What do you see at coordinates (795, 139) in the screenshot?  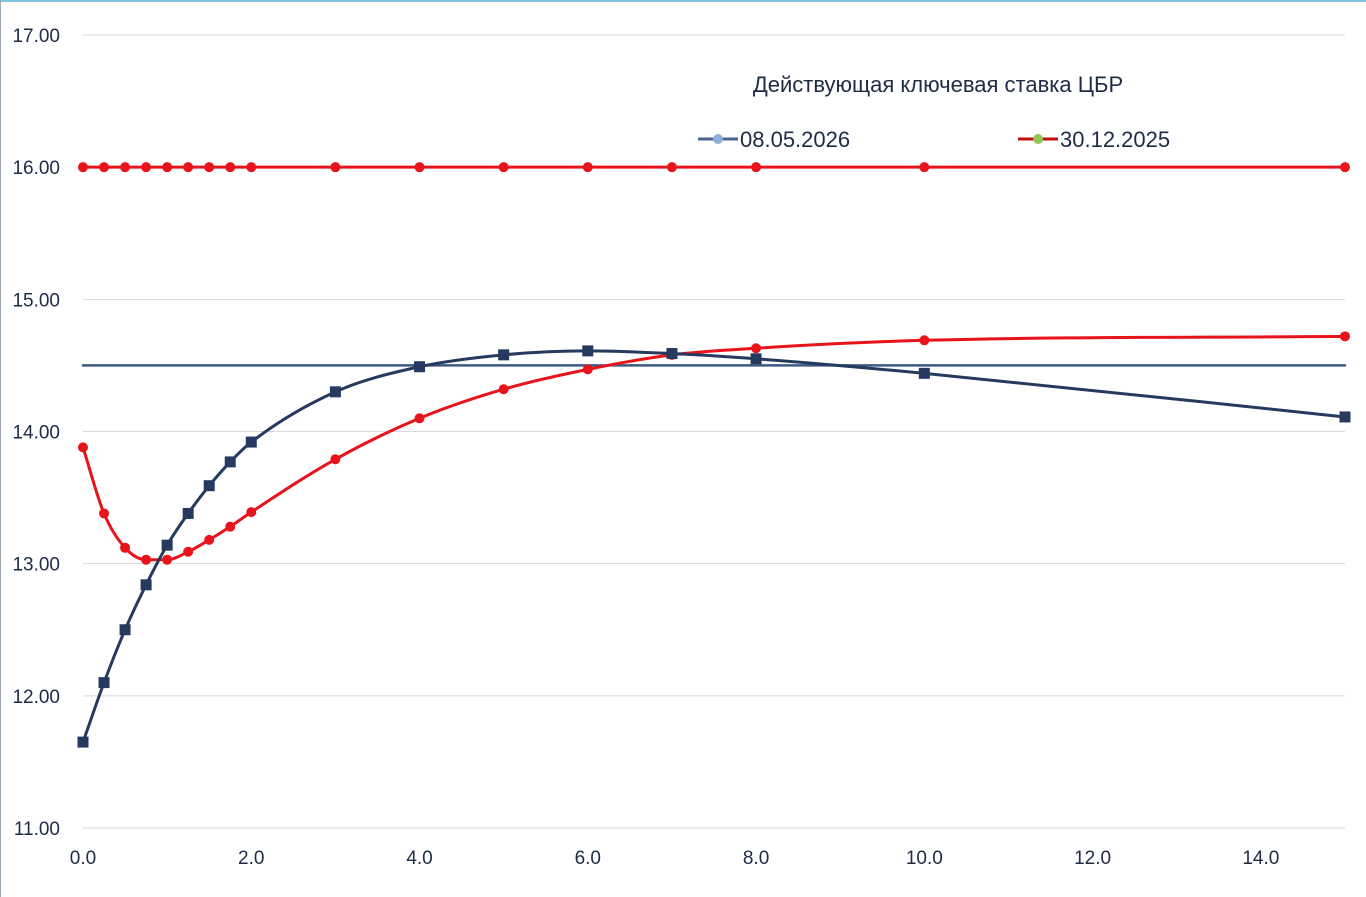 I see `legend-entry-1-label: 08.05.2026` at bounding box center [795, 139].